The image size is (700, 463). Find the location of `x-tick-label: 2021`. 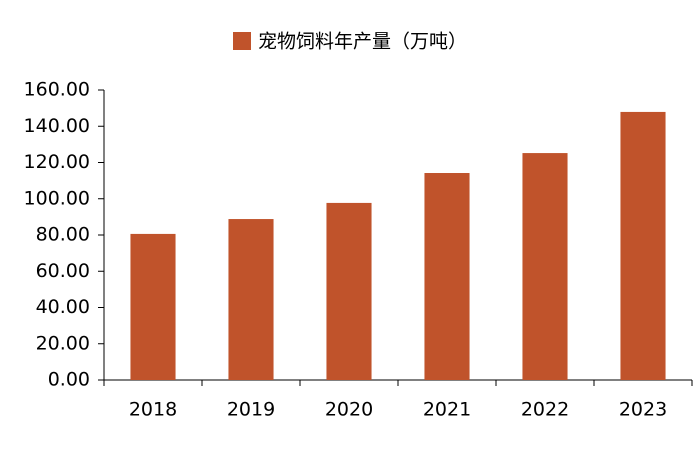

x-tick-label: 2021 is located at coordinates (447, 410).